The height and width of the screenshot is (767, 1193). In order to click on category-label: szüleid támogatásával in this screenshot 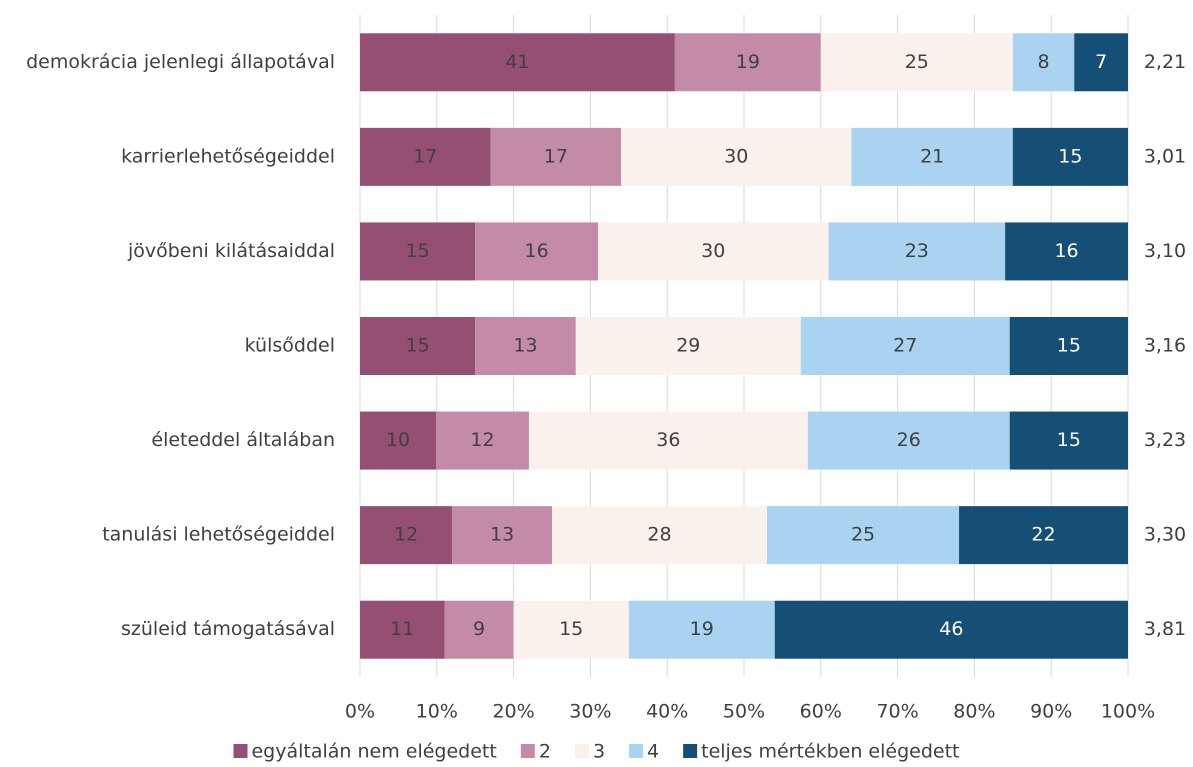, I will do `click(228, 629)`.